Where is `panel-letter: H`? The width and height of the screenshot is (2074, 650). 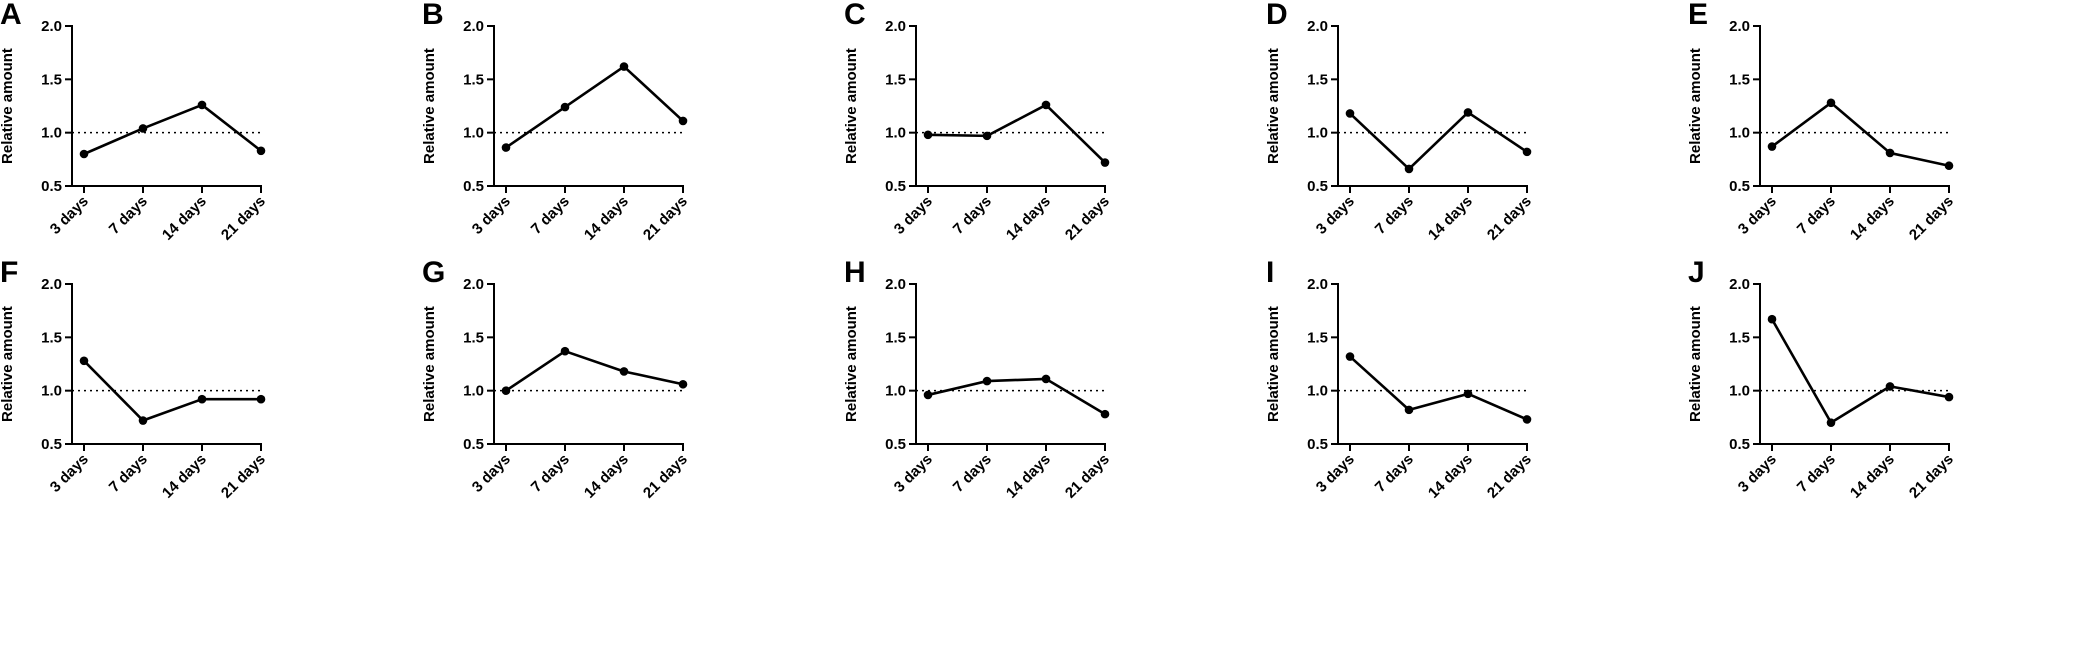
panel-letter: H is located at coordinates (855, 272).